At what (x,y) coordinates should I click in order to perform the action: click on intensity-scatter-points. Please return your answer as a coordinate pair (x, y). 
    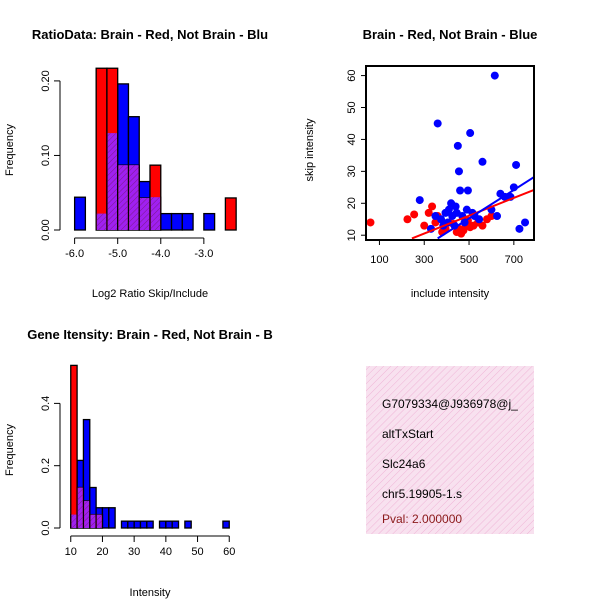
    Looking at the image, I should click on (450, 155).